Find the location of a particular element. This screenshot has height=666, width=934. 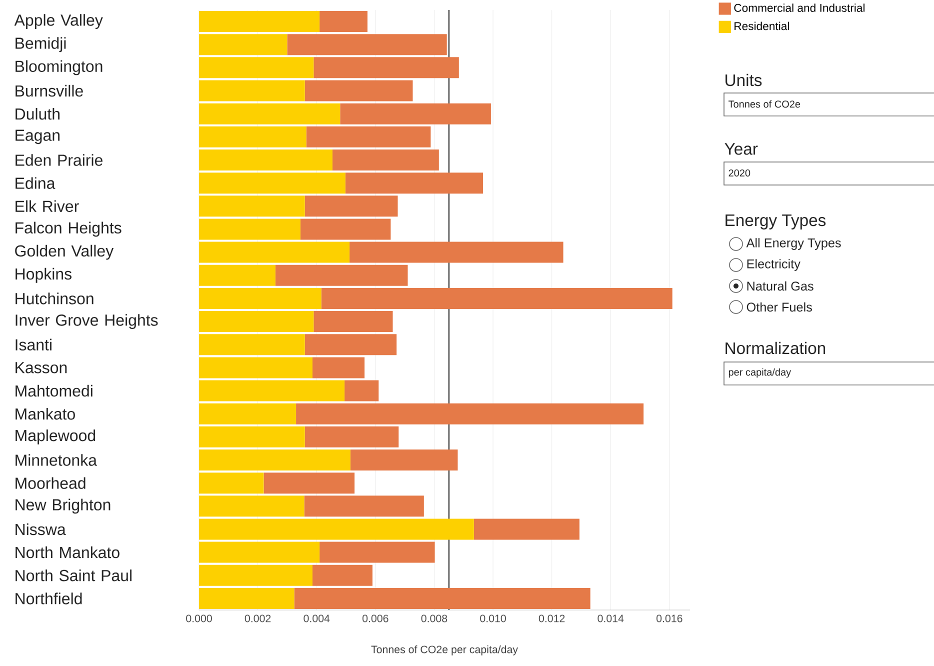

y-tick-label: New Brighton is located at coordinates (63, 506).